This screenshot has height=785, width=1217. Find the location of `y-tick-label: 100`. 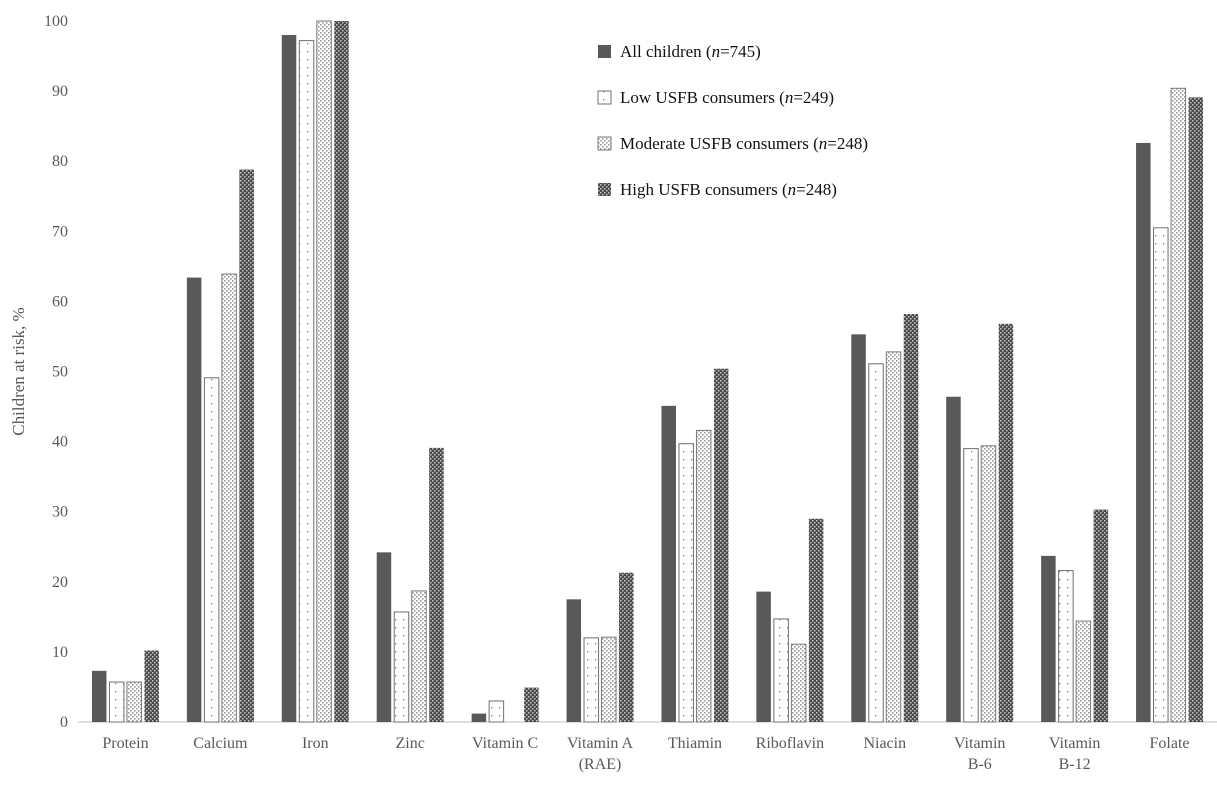

y-tick-label: 100 is located at coordinates (56, 21).